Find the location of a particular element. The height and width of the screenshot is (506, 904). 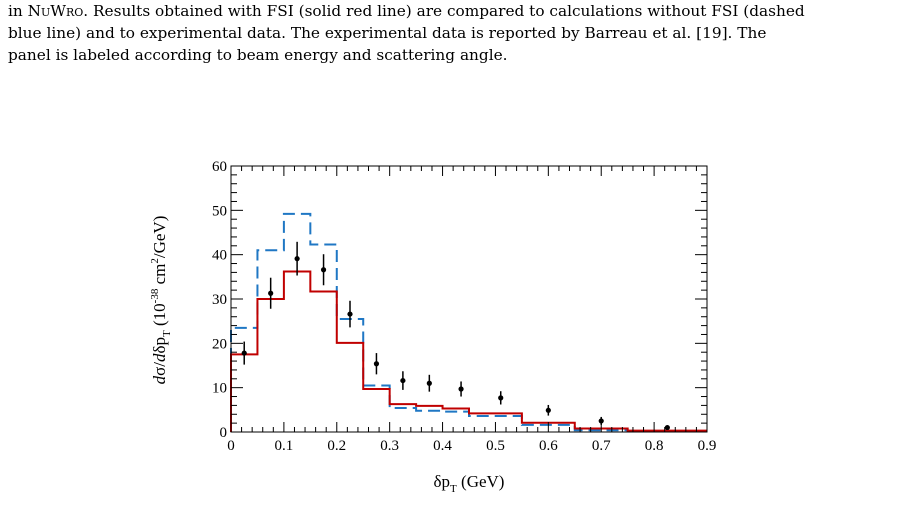

x-tick-label: 0.2 is located at coordinates (336, 446).